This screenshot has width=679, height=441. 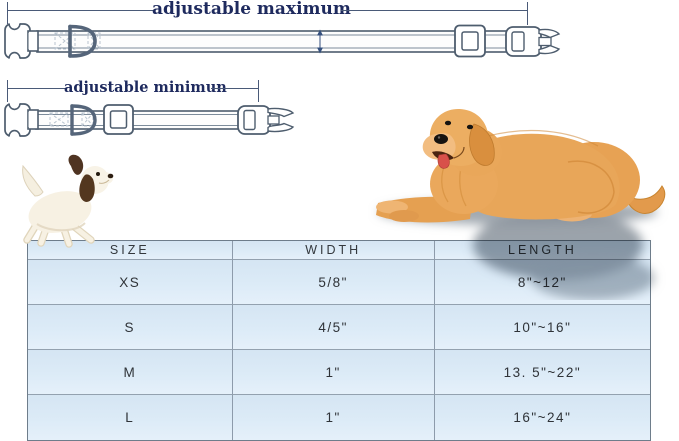 What do you see at coordinates (458, 138) in the screenshot?
I see `retriever-head` at bounding box center [458, 138].